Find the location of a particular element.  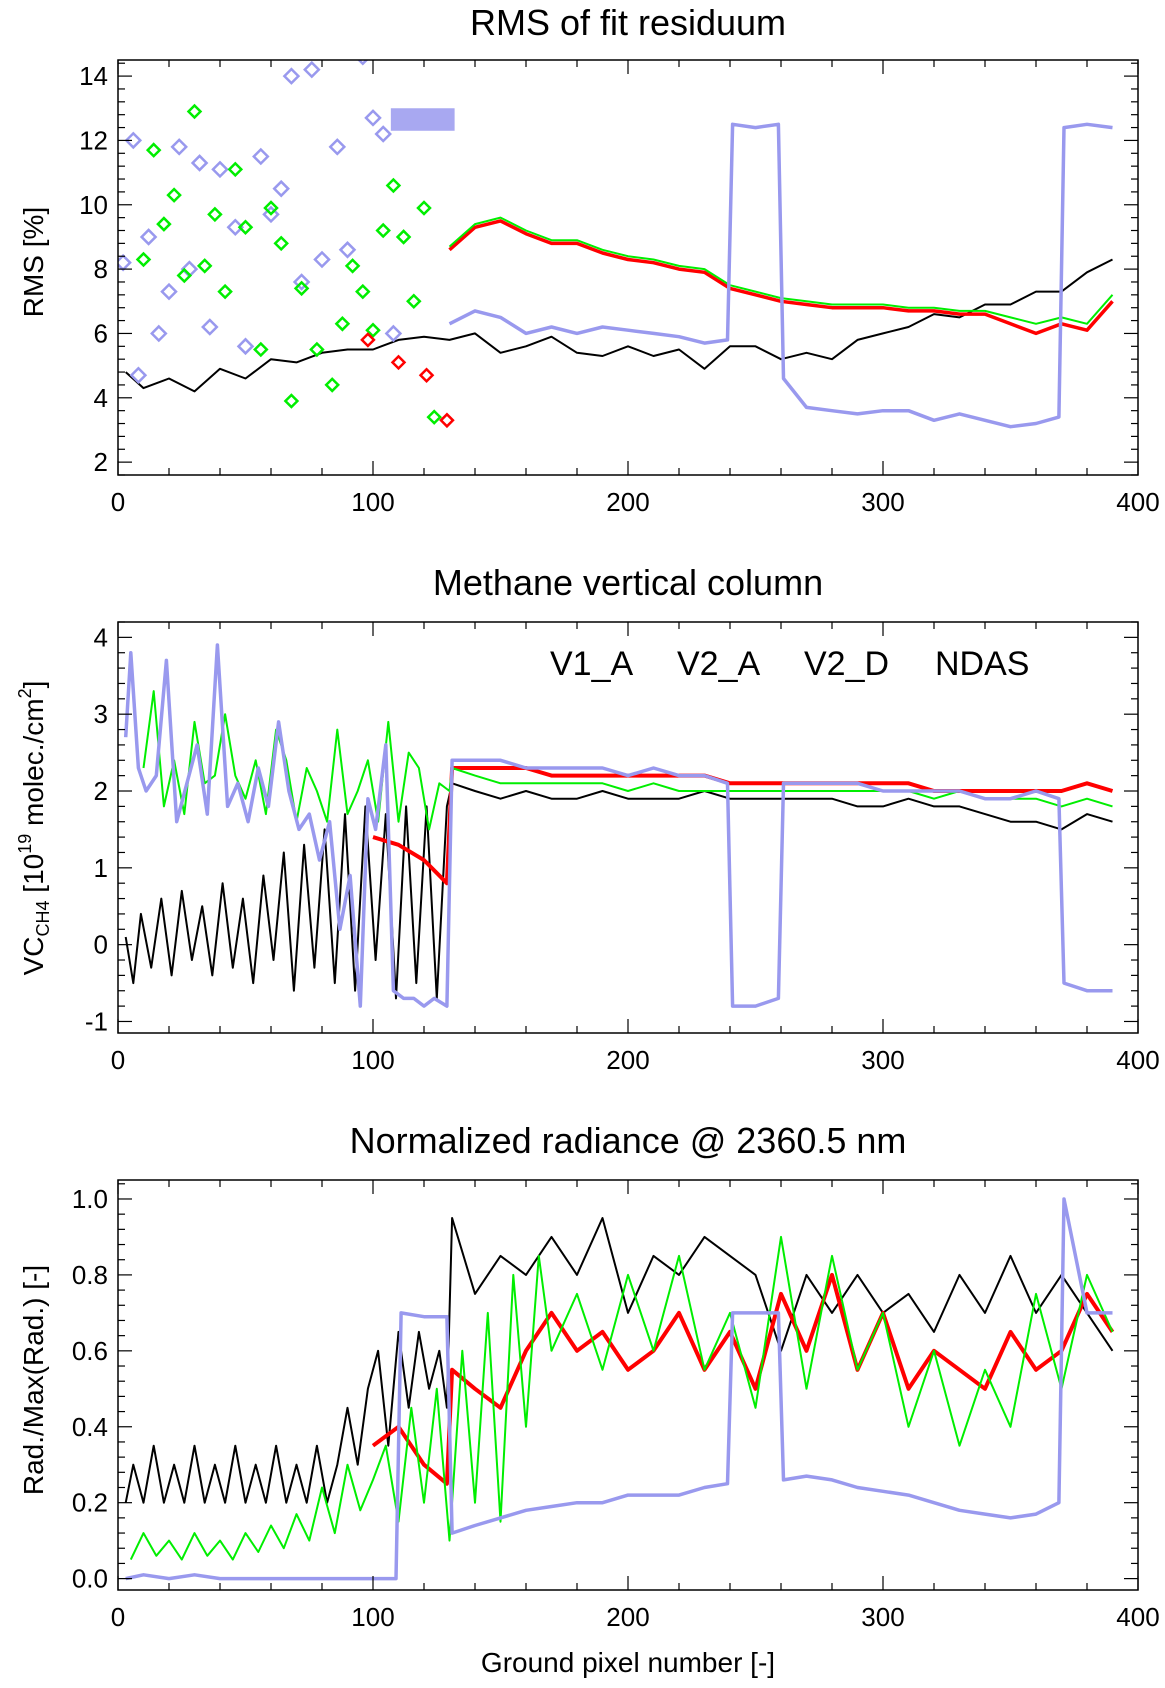

y-tick-label: 0.8 is located at coordinates (90, 1275).